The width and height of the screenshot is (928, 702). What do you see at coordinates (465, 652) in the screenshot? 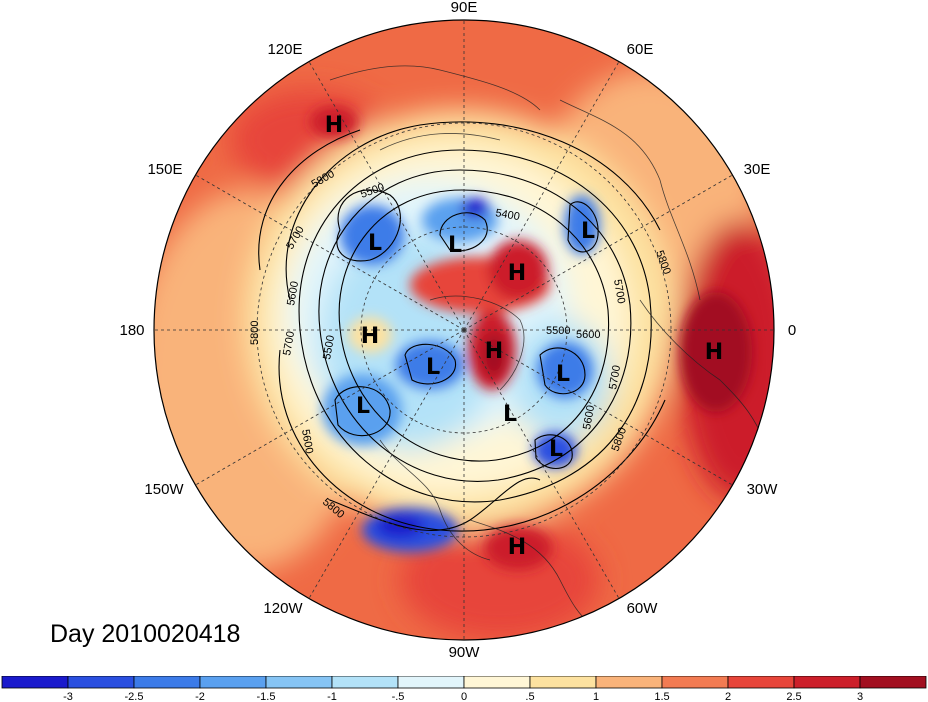
I see `lon-label-90w: 90W` at bounding box center [465, 652].